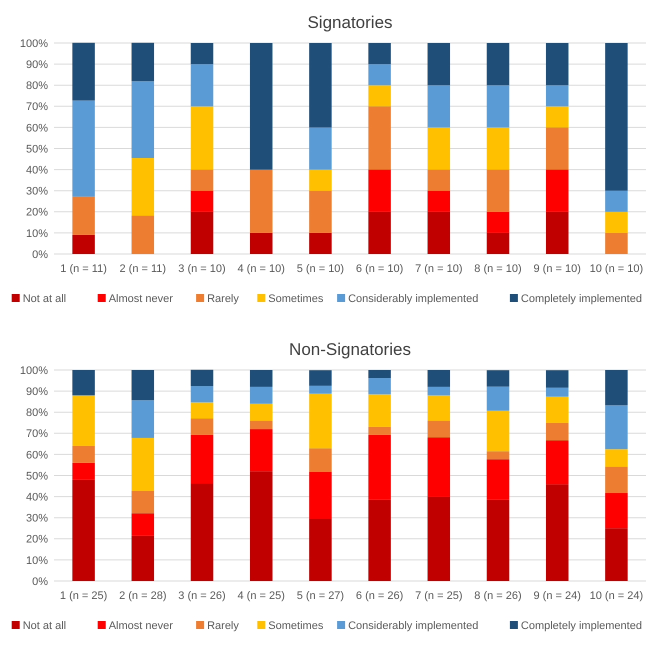 The image size is (662, 654). I want to click on y-tick-label: 100%, so click(34, 370).